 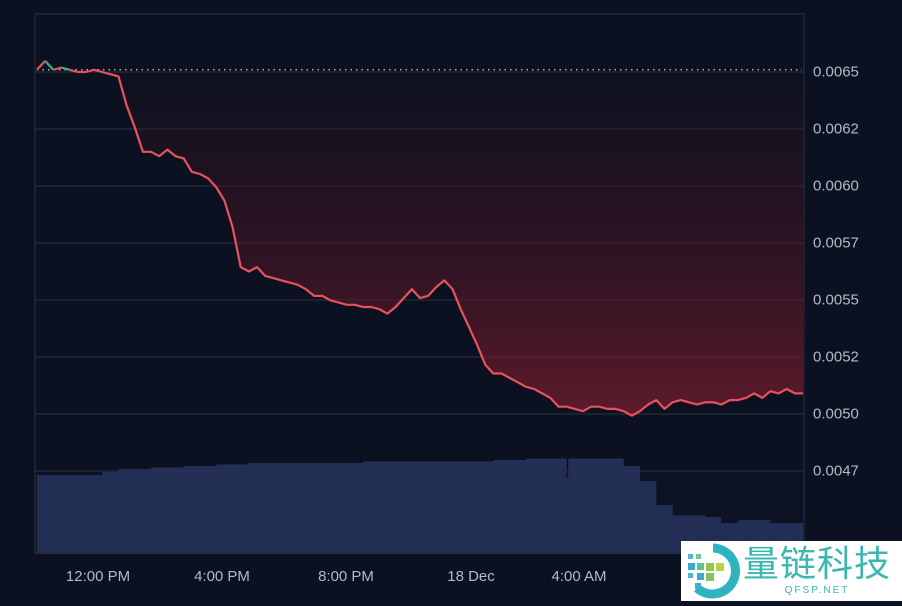 What do you see at coordinates (836, 243) in the screenshot?
I see `y-tick-label: 0.0057` at bounding box center [836, 243].